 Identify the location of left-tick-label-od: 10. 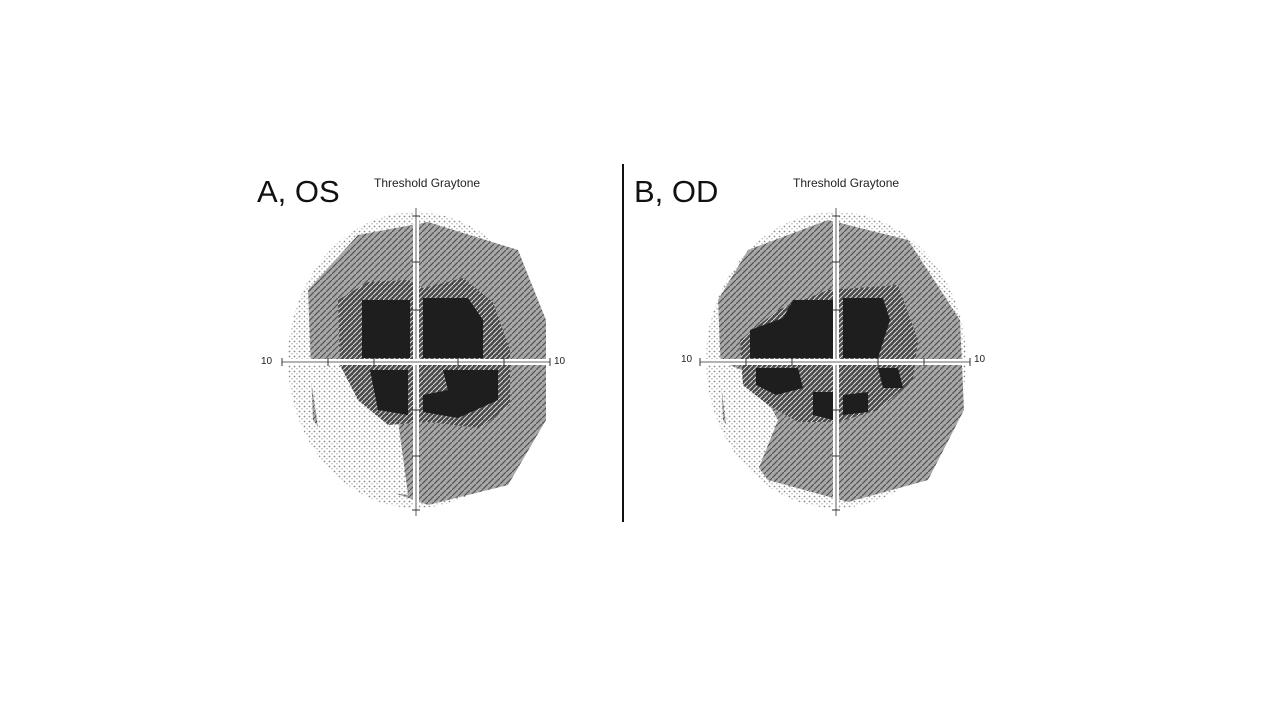
(687, 359).